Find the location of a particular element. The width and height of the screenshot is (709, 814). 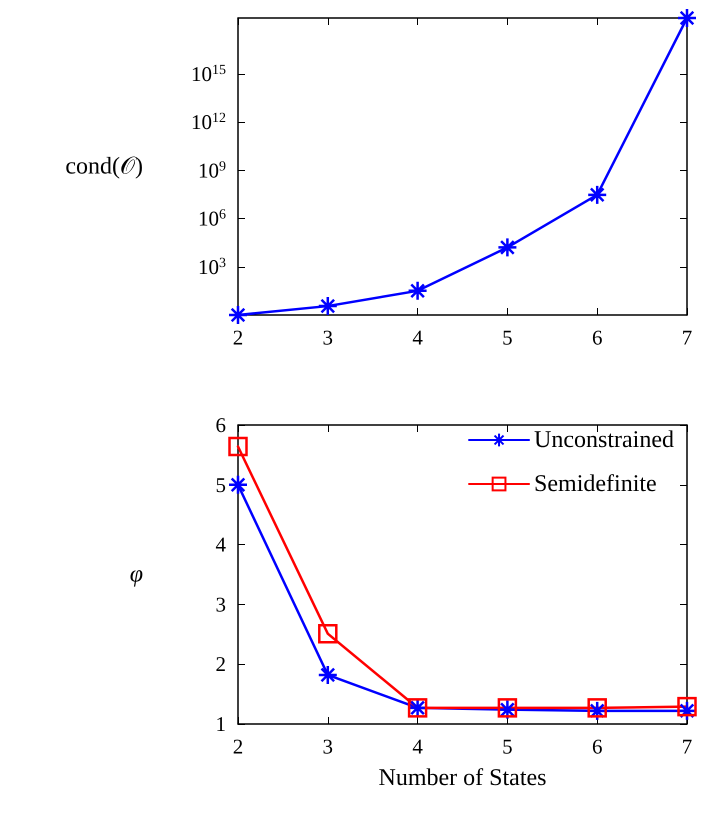

y-tick-label: 3 is located at coordinates (221, 604).